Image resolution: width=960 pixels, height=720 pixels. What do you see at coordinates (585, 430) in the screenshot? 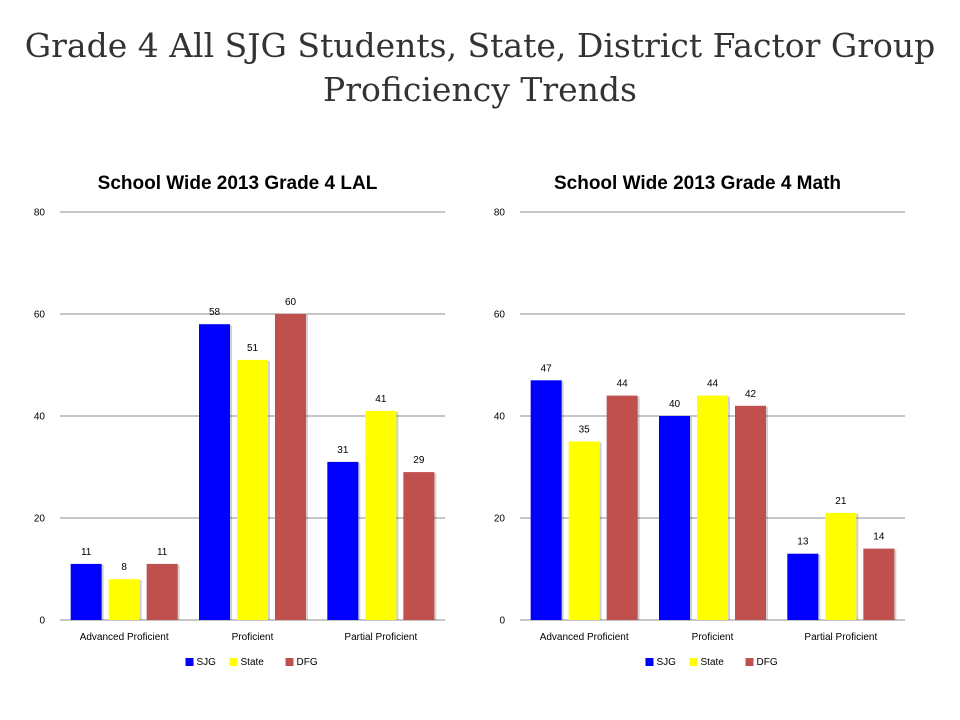
I see `math-data-label: 35` at bounding box center [585, 430].